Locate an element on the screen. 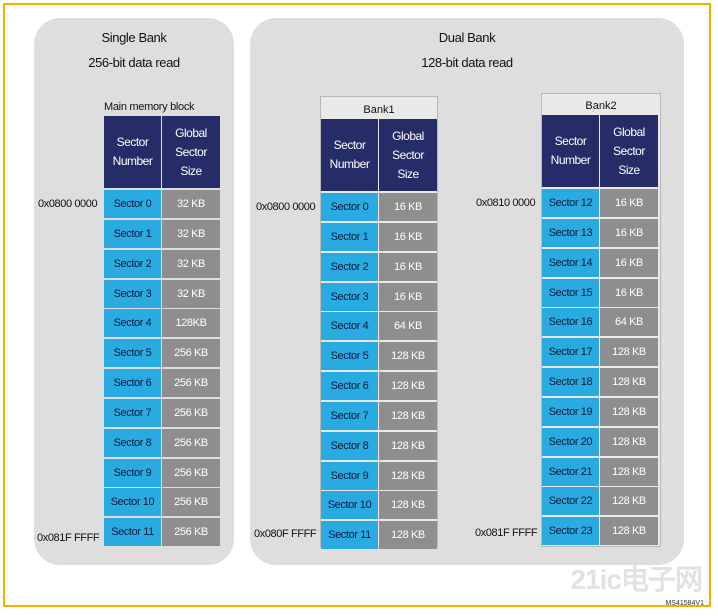 The width and height of the screenshot is (718, 616). dual-bank-subtitle: 128-bit data read is located at coordinates (467, 62).